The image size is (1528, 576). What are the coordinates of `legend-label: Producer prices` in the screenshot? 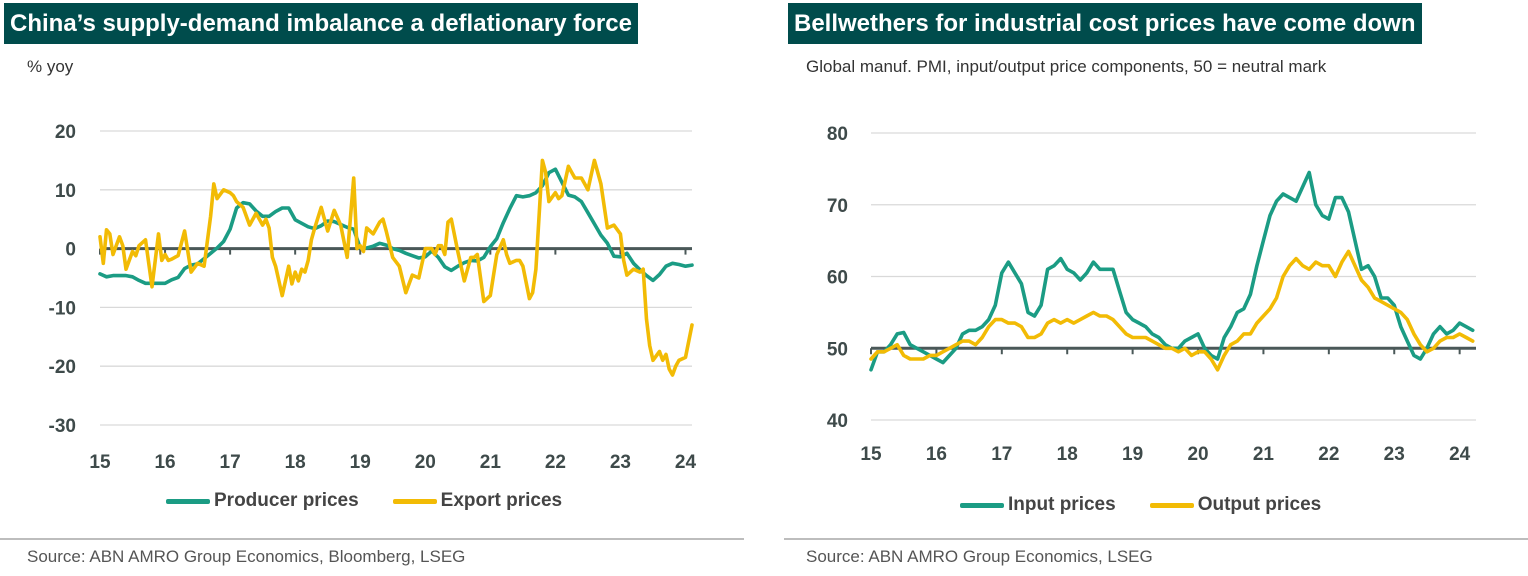 It's located at (286, 500).